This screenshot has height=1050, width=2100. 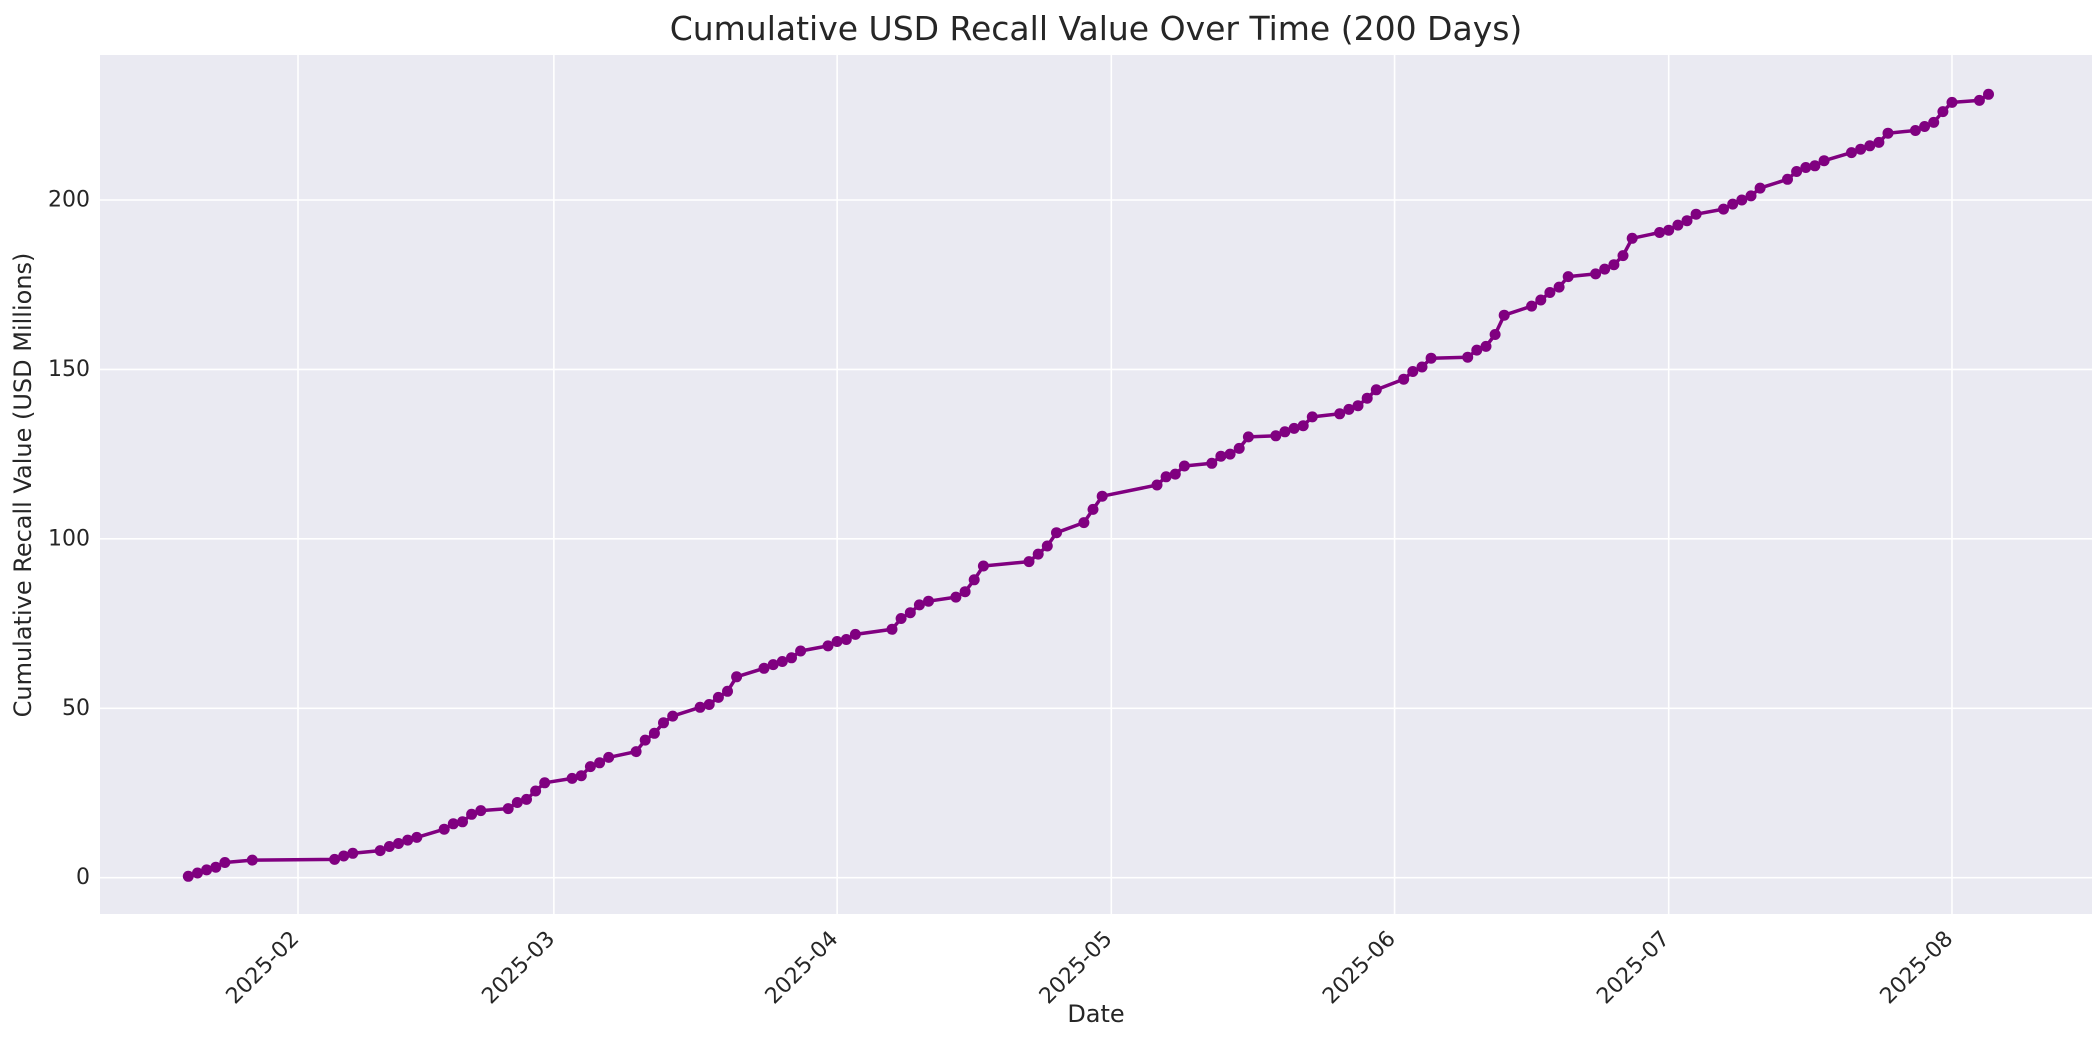 I want to click on x-tick-label: 2025-03, so click(x=518, y=968).